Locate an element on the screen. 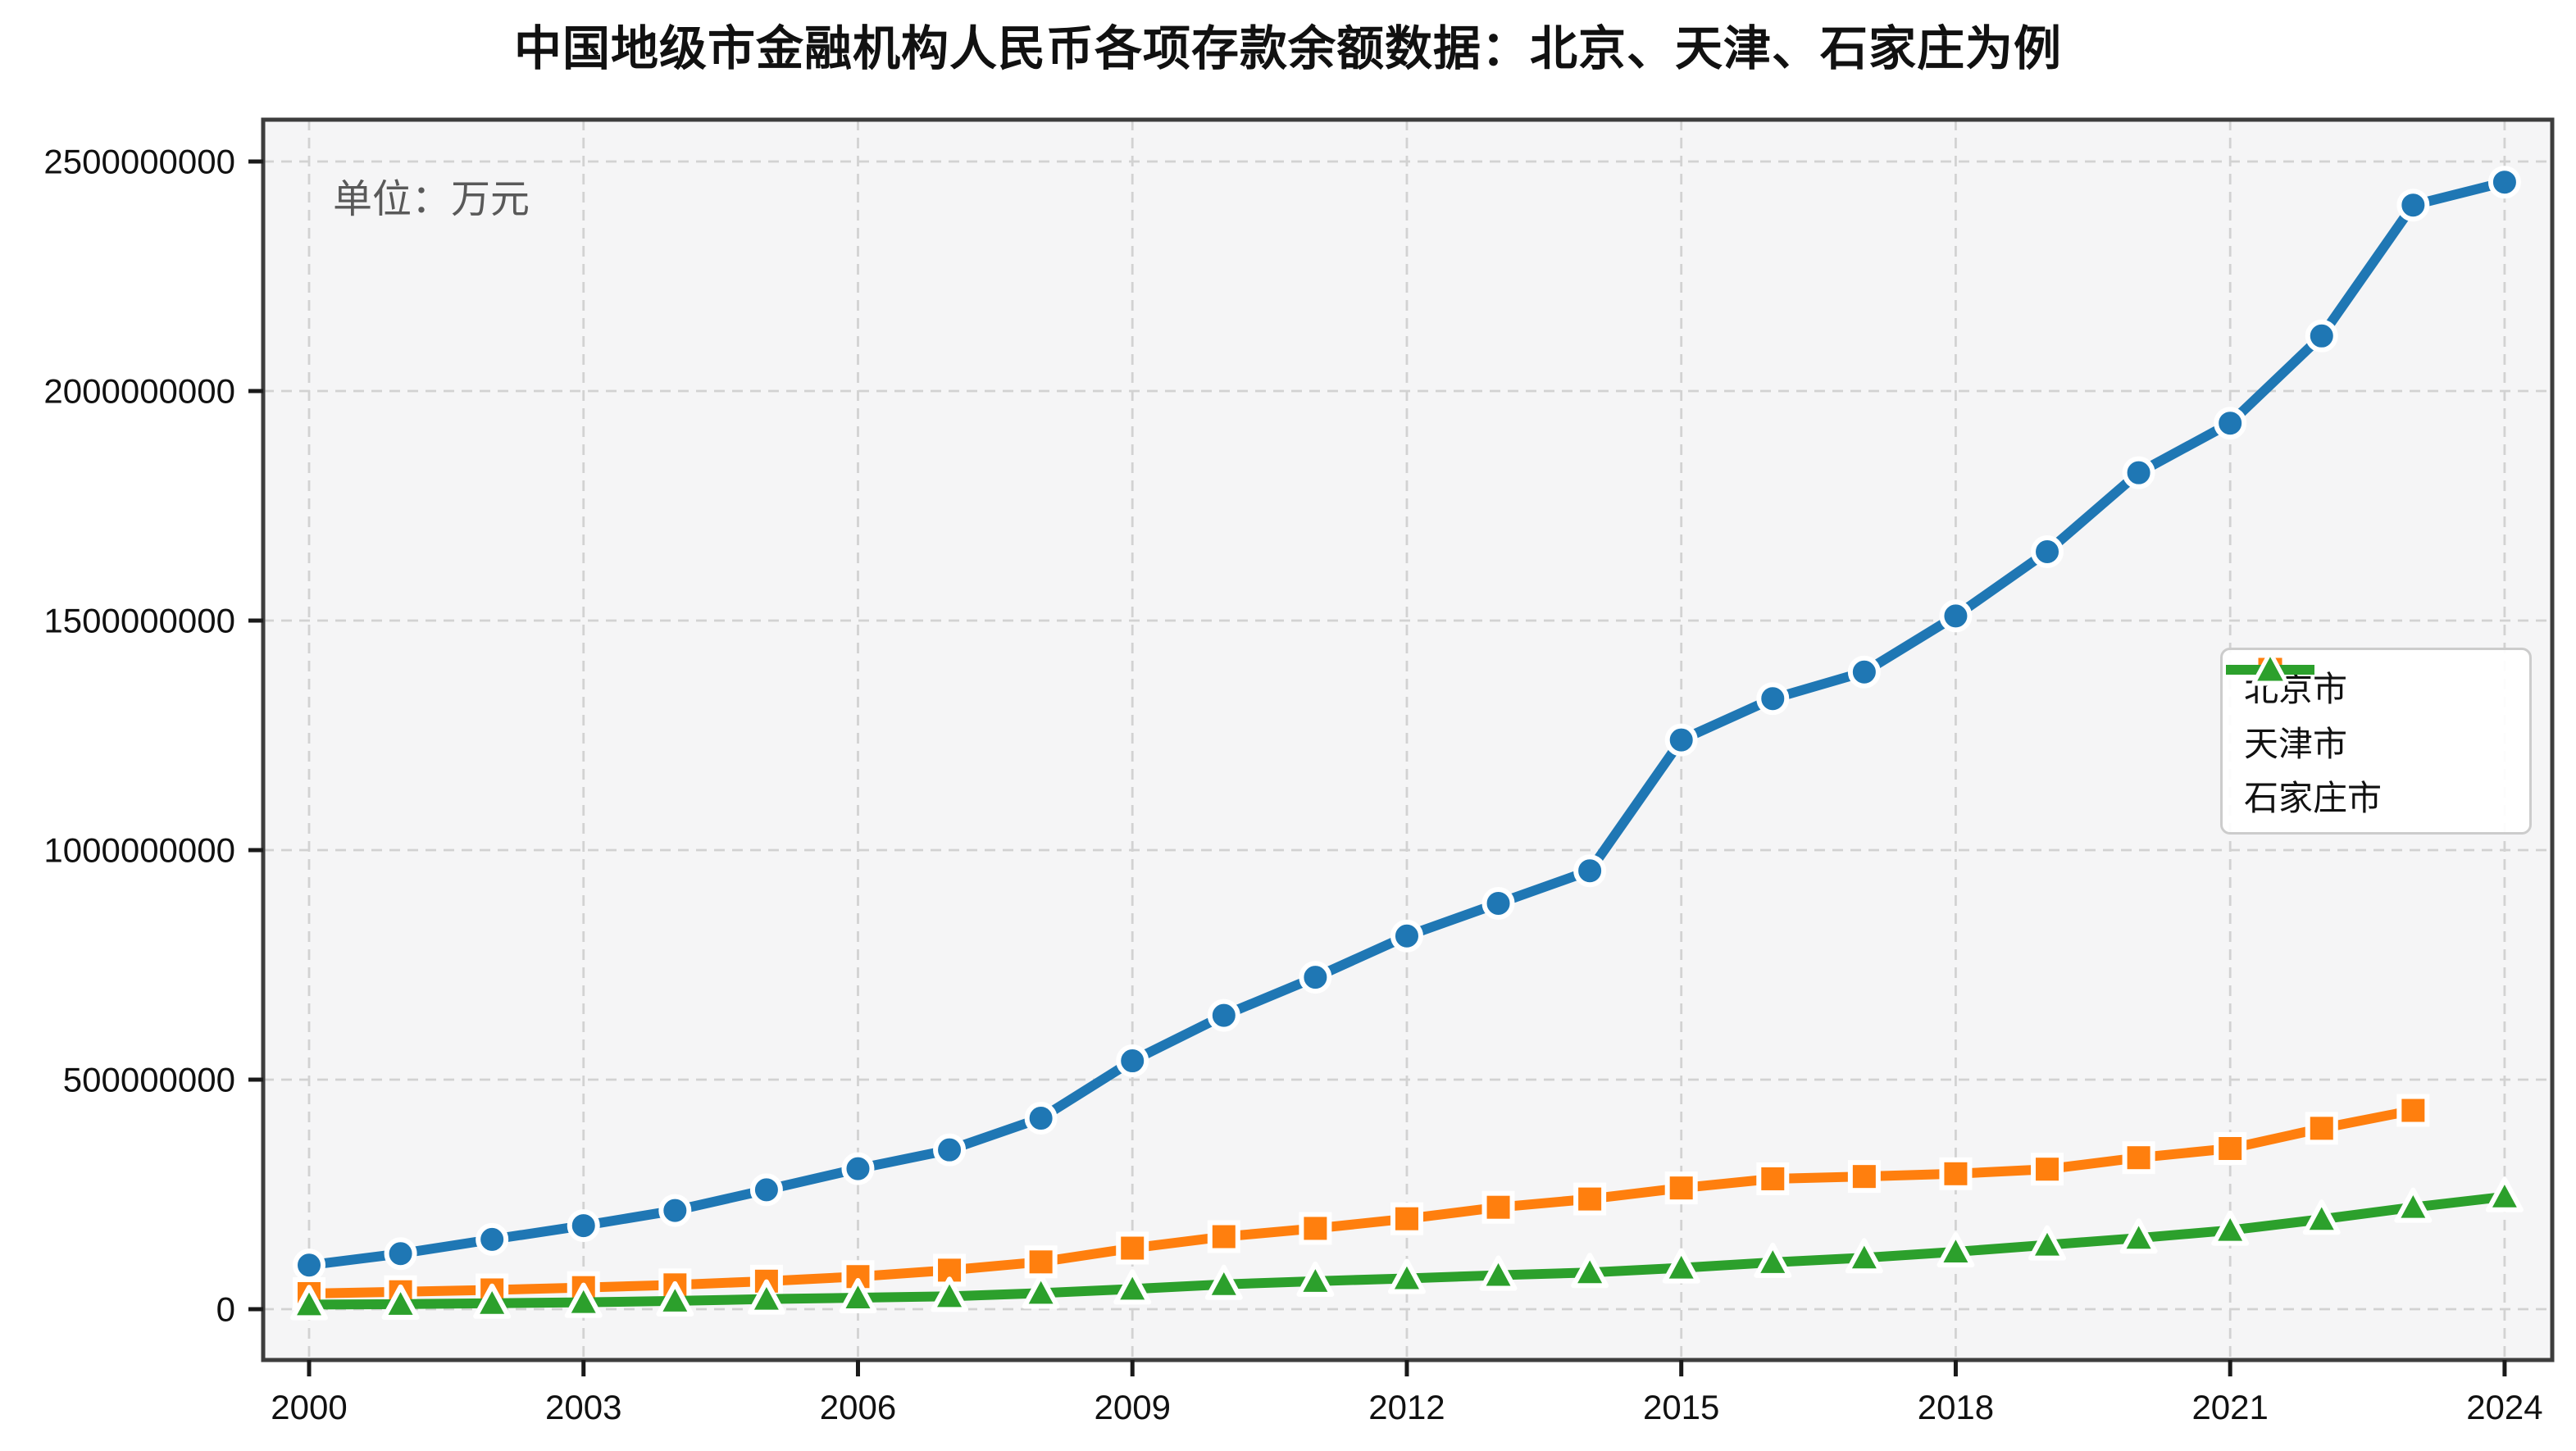 The height and width of the screenshot is (1451, 2576). legend-label: 石家庄市 is located at coordinates (2313, 798).